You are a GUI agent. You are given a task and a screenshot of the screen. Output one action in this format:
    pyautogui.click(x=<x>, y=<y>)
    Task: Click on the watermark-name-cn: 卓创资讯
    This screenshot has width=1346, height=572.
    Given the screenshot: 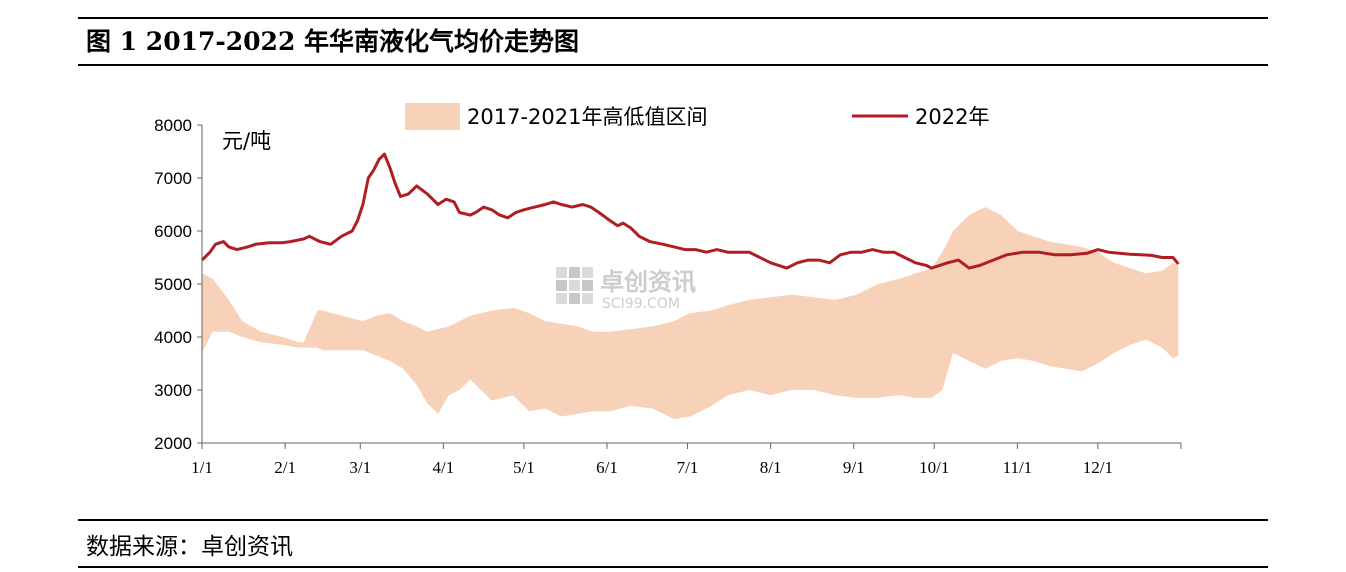 What is the action you would take?
    pyautogui.click(x=648, y=282)
    